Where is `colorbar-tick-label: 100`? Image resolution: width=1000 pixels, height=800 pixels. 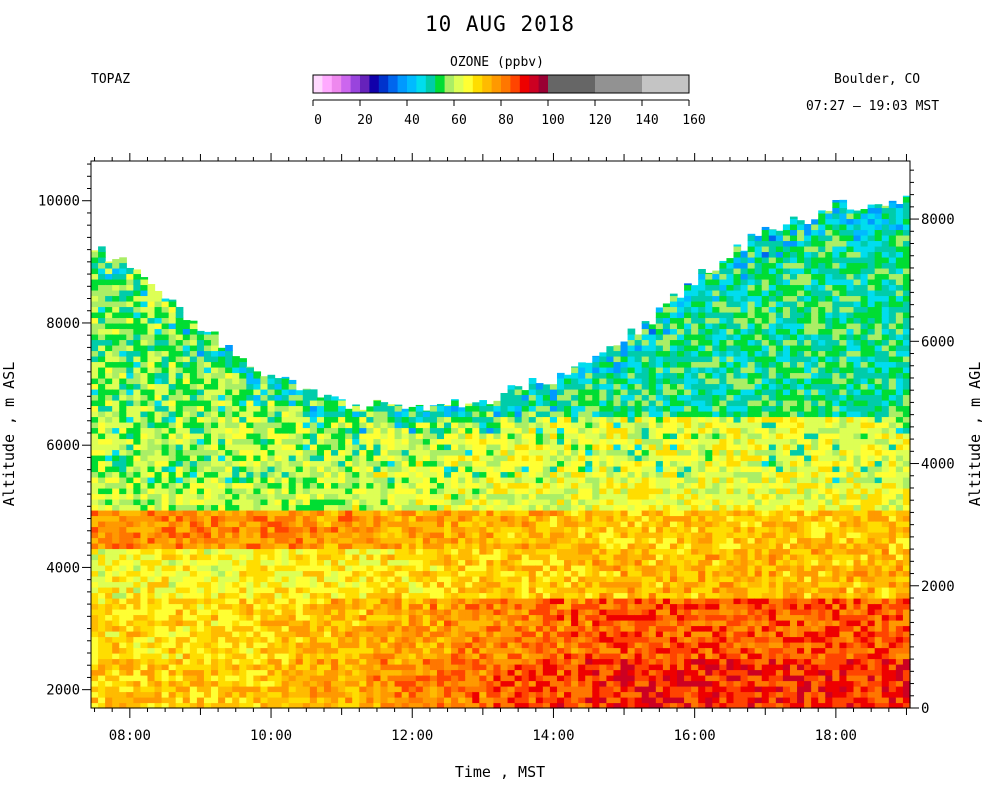
colorbar-tick-label: 100 is located at coordinates (552, 120).